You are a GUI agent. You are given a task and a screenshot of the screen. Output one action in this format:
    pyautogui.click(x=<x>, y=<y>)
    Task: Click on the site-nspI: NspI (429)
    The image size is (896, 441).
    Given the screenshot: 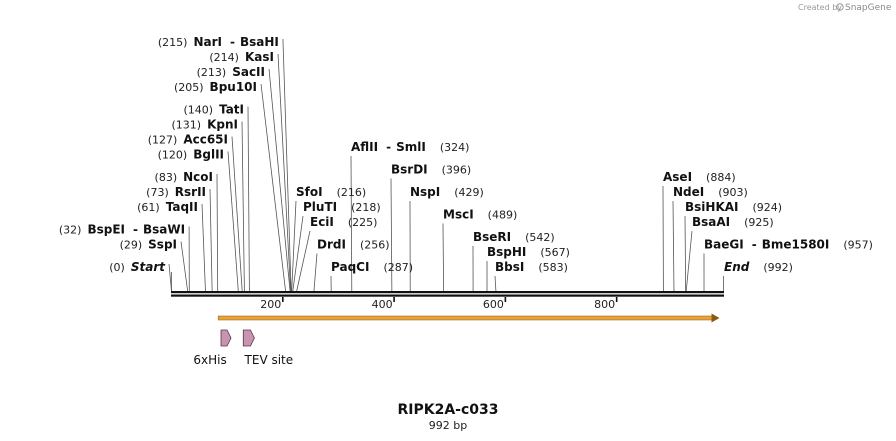 What is the action you would take?
    pyautogui.click(x=447, y=192)
    